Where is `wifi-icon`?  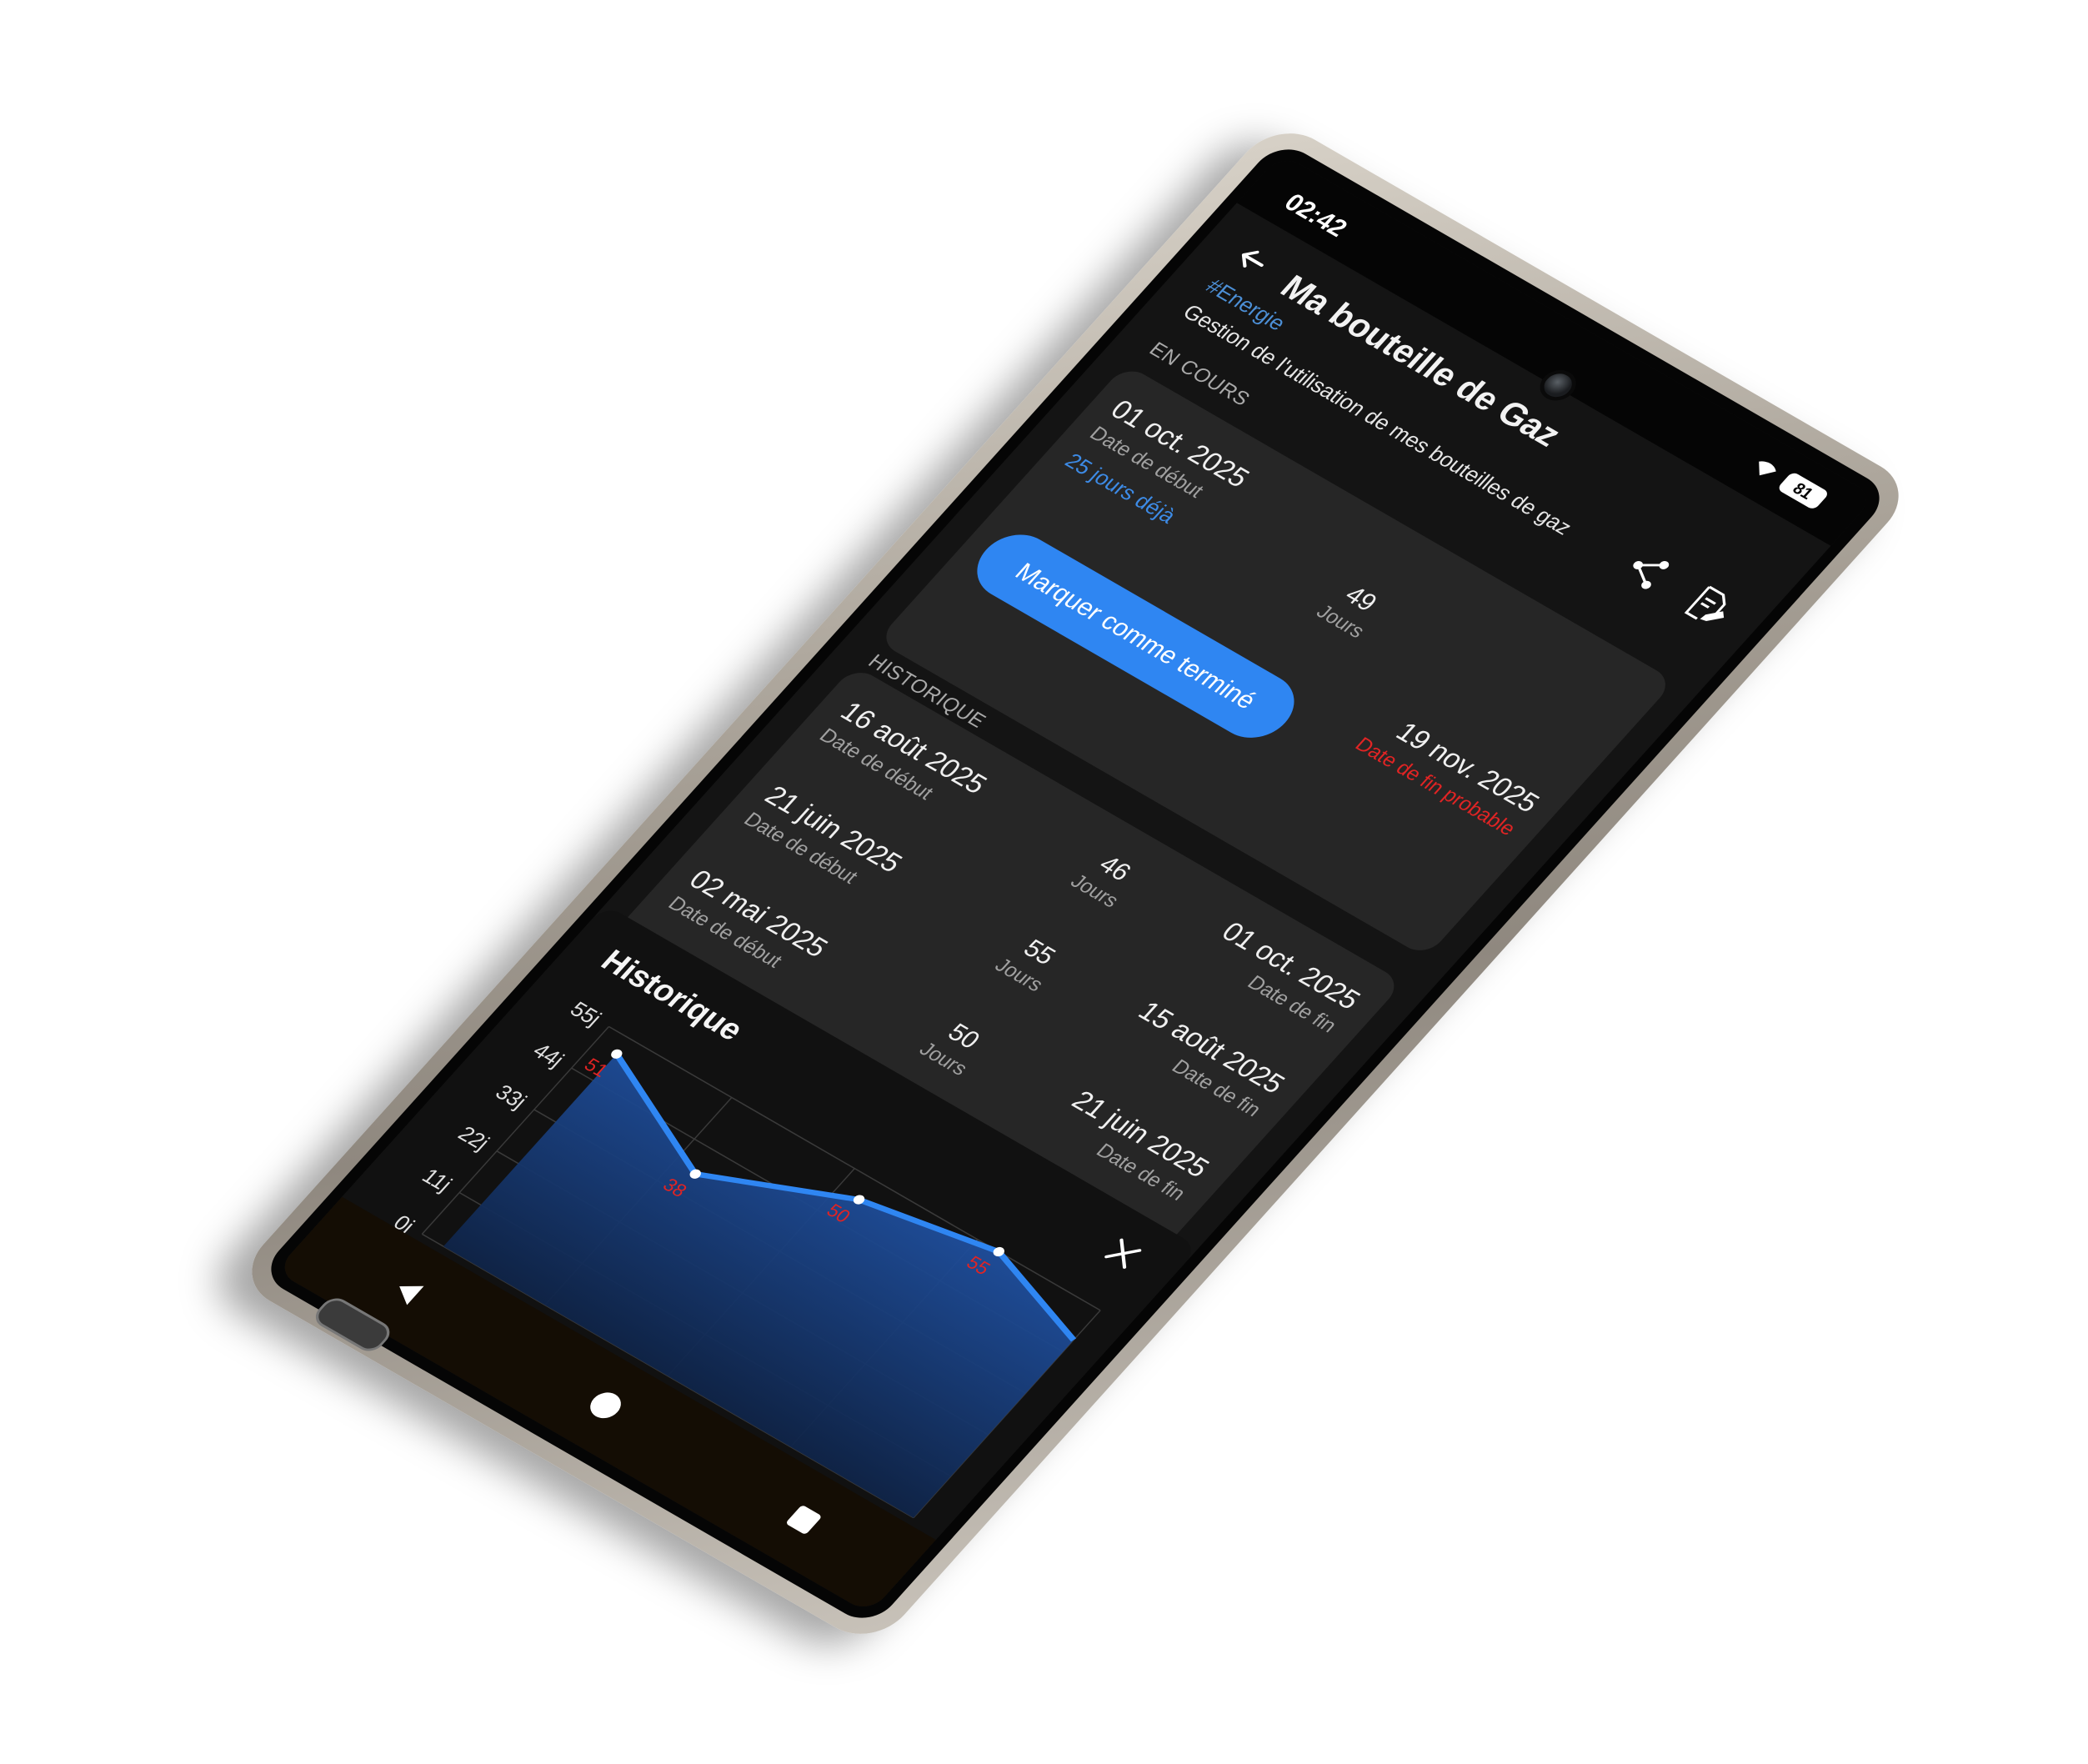
wifi-icon is located at coordinates (1767, 468).